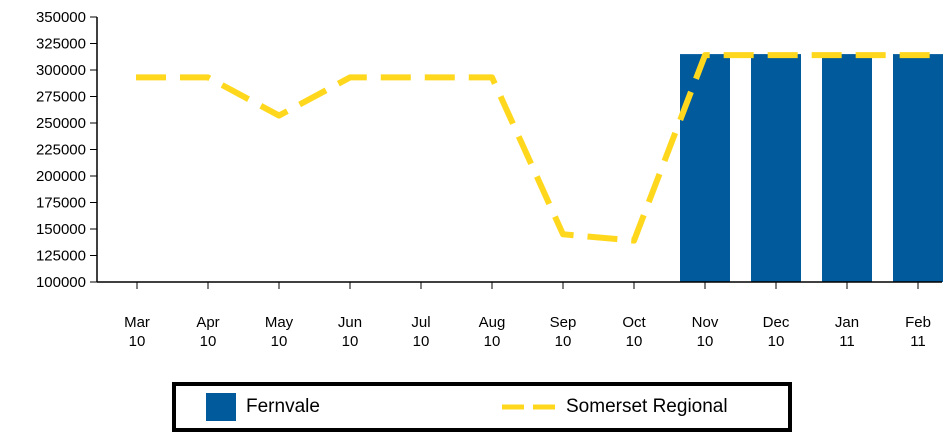 The width and height of the screenshot is (947, 441). What do you see at coordinates (811, 168) in the screenshot?
I see `bar-series-fernvale` at bounding box center [811, 168].